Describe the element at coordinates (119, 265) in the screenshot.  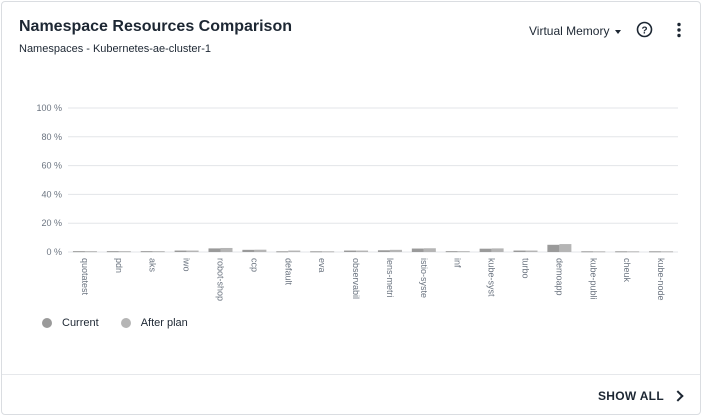
I see `x-tick-label: pdn` at that location.